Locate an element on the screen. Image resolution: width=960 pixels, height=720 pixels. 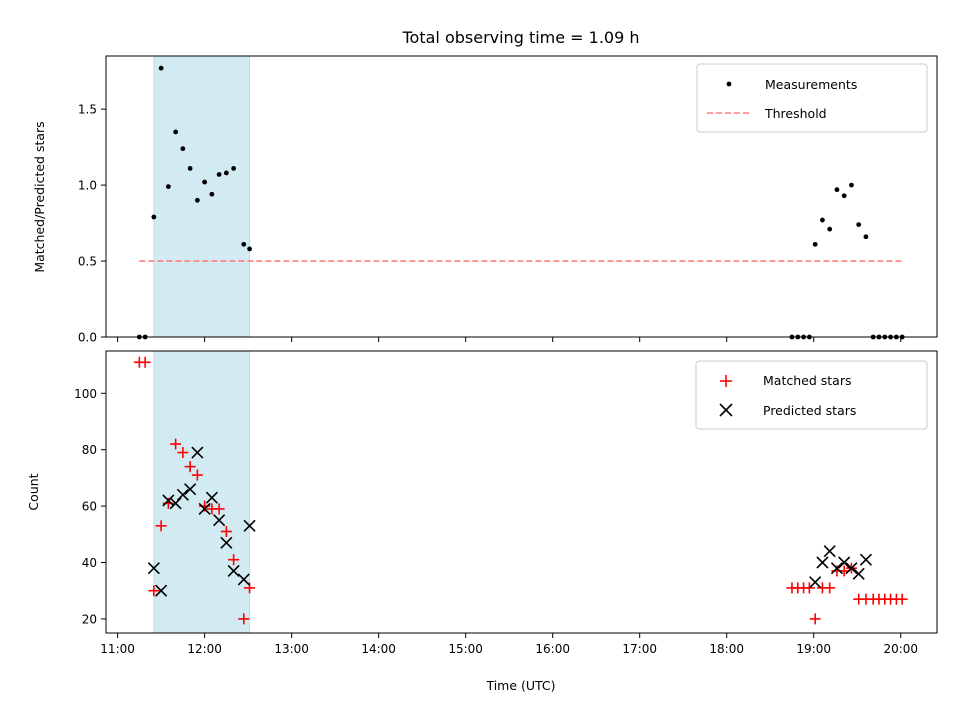
x-tick-label-0: 11:00 is located at coordinates (117, 649).